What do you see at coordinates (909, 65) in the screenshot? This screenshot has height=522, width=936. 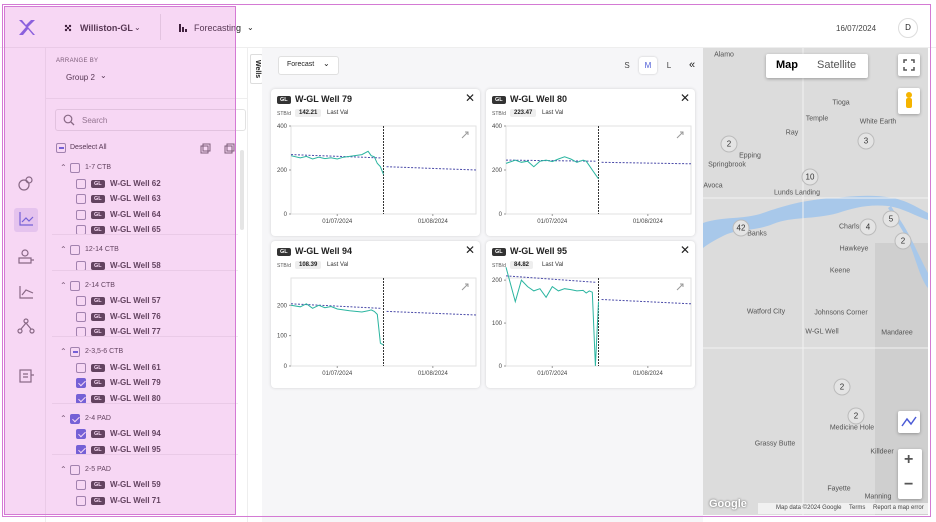 I see `fullscreen-button` at bounding box center [909, 65].